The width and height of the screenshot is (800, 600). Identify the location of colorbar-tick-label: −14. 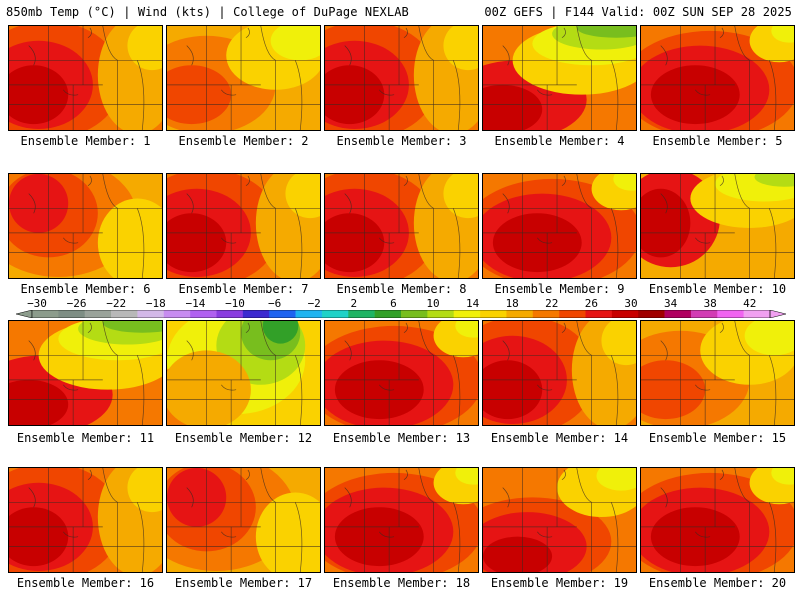
(195, 303).